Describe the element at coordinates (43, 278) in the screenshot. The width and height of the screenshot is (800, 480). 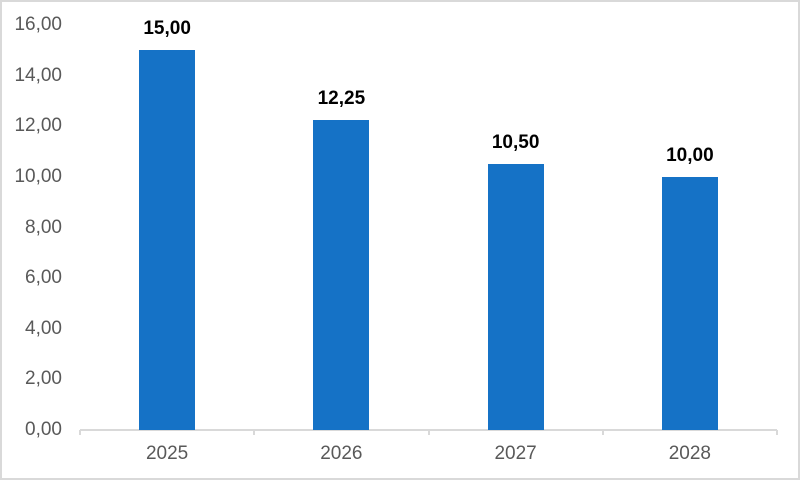
I see `y-axis-tick-label: 6,00` at that location.